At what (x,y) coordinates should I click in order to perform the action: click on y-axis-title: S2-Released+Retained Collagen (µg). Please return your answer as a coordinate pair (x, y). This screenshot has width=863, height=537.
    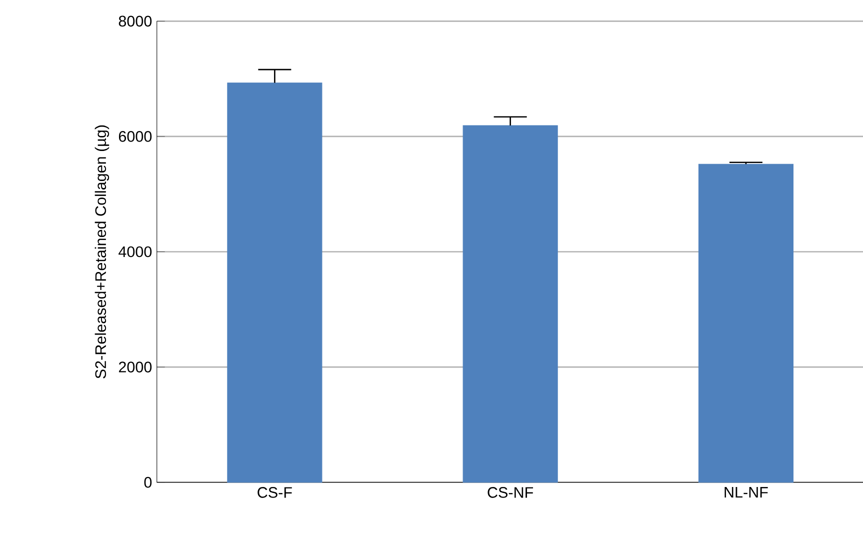
    Looking at the image, I should click on (102, 251).